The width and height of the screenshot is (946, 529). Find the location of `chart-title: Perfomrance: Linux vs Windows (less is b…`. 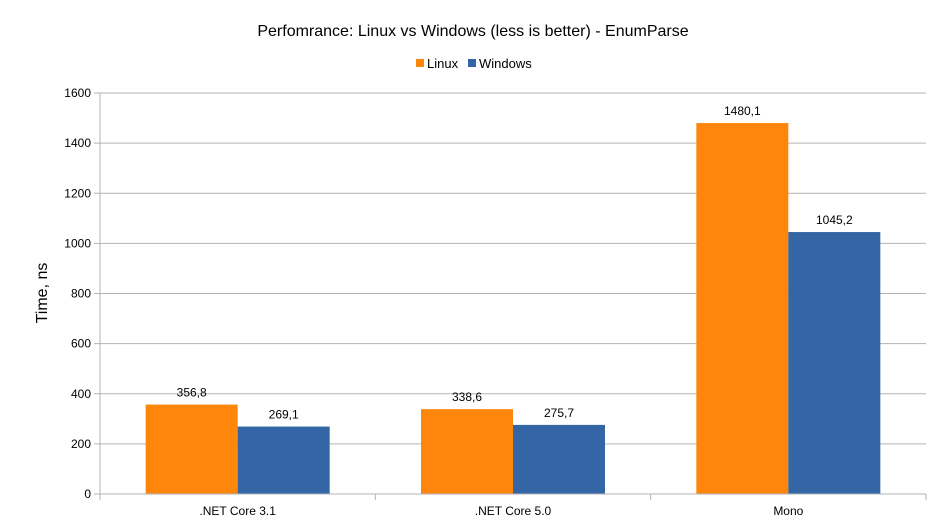

chart-title: Perfomrance: Linux vs Windows (less is b… is located at coordinates (472, 31).